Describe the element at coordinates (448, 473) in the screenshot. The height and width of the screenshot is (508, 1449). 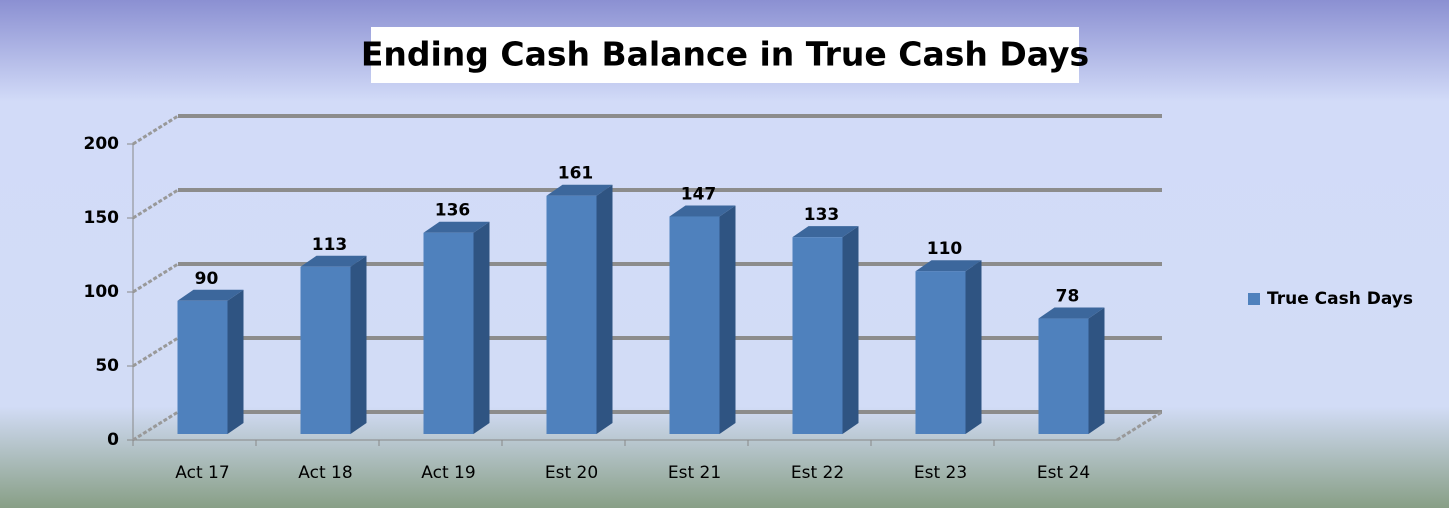
I see `x-tick-label: Act 19` at that location.